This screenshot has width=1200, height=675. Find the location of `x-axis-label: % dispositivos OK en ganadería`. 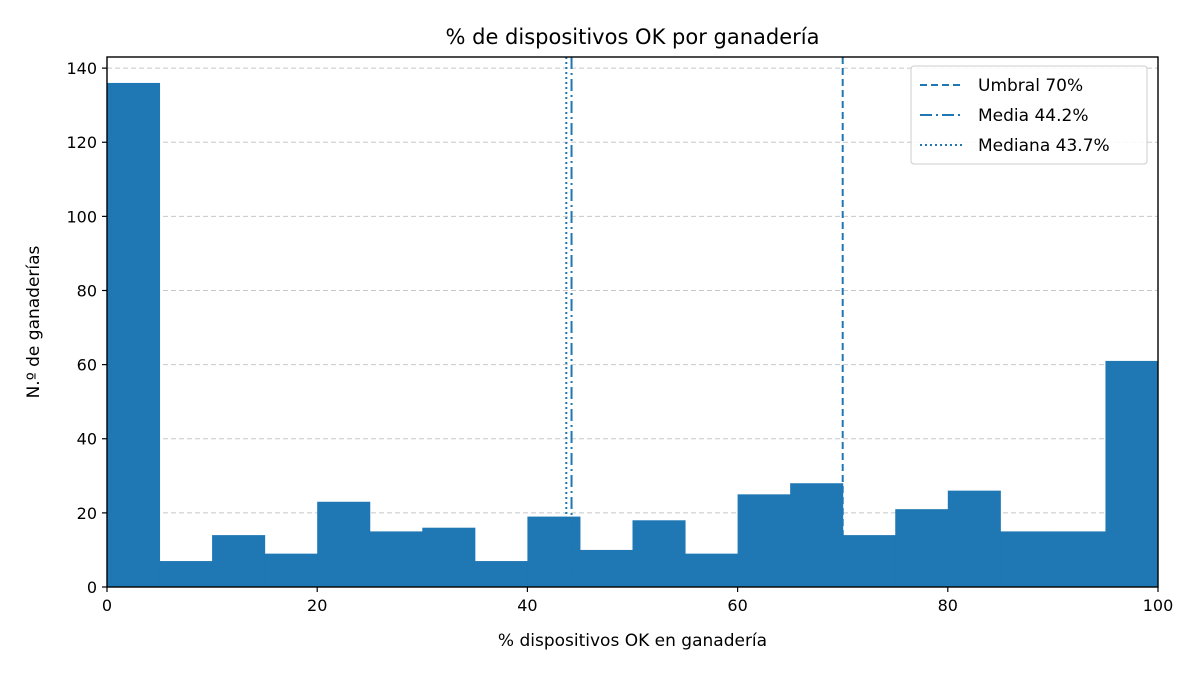

x-axis-label: % dispositivos OK en ganadería is located at coordinates (632, 641).